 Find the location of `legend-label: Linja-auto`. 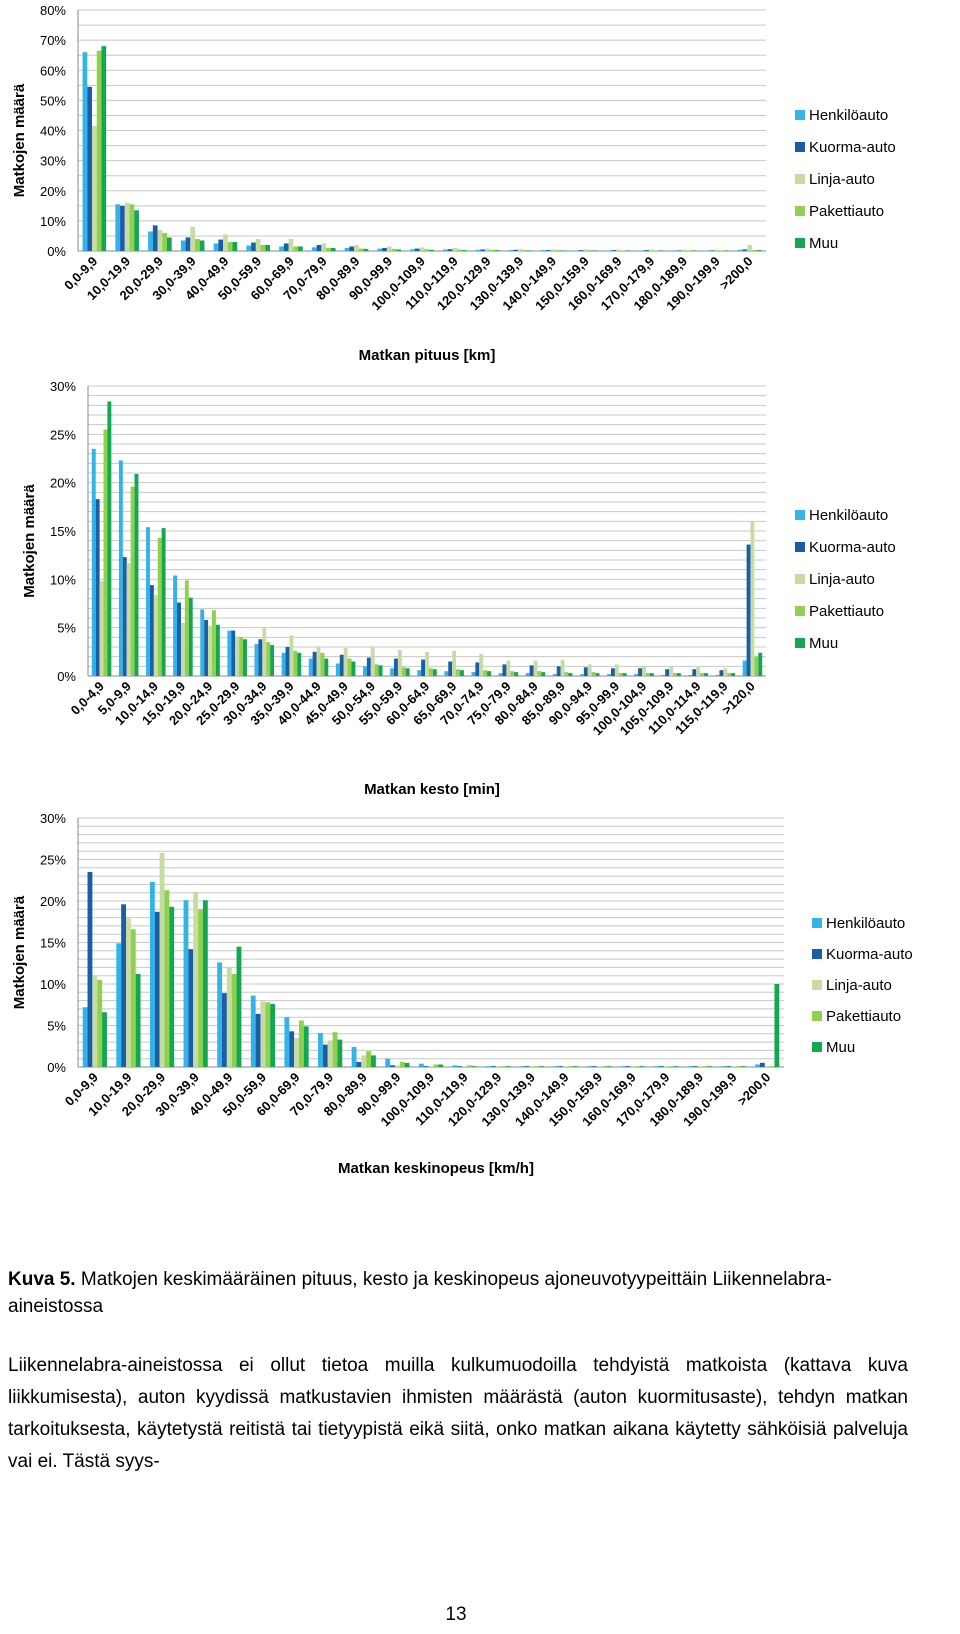

legend-label: Linja-auto is located at coordinates (842, 179).